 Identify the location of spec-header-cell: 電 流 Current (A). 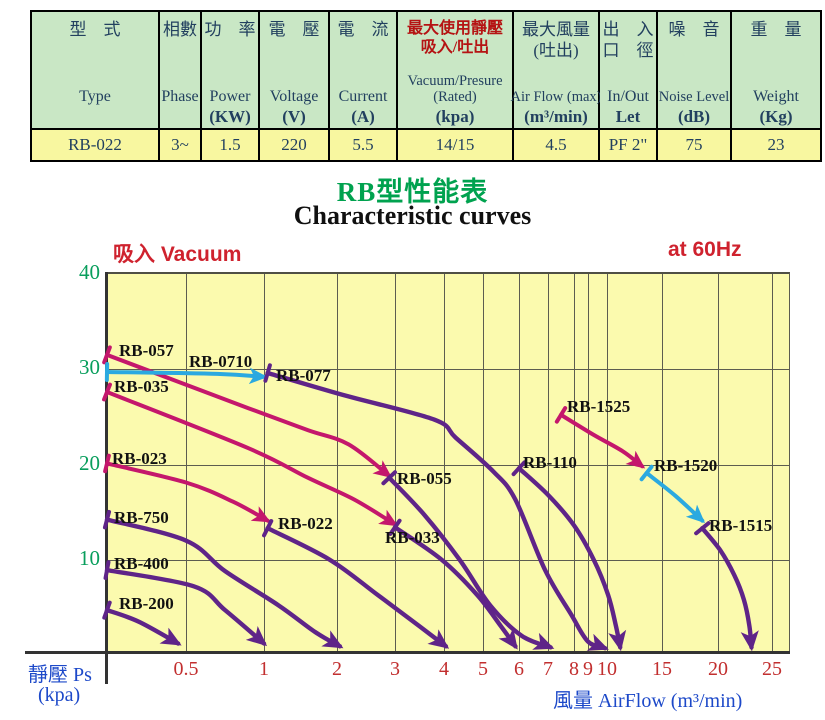
(363, 71).